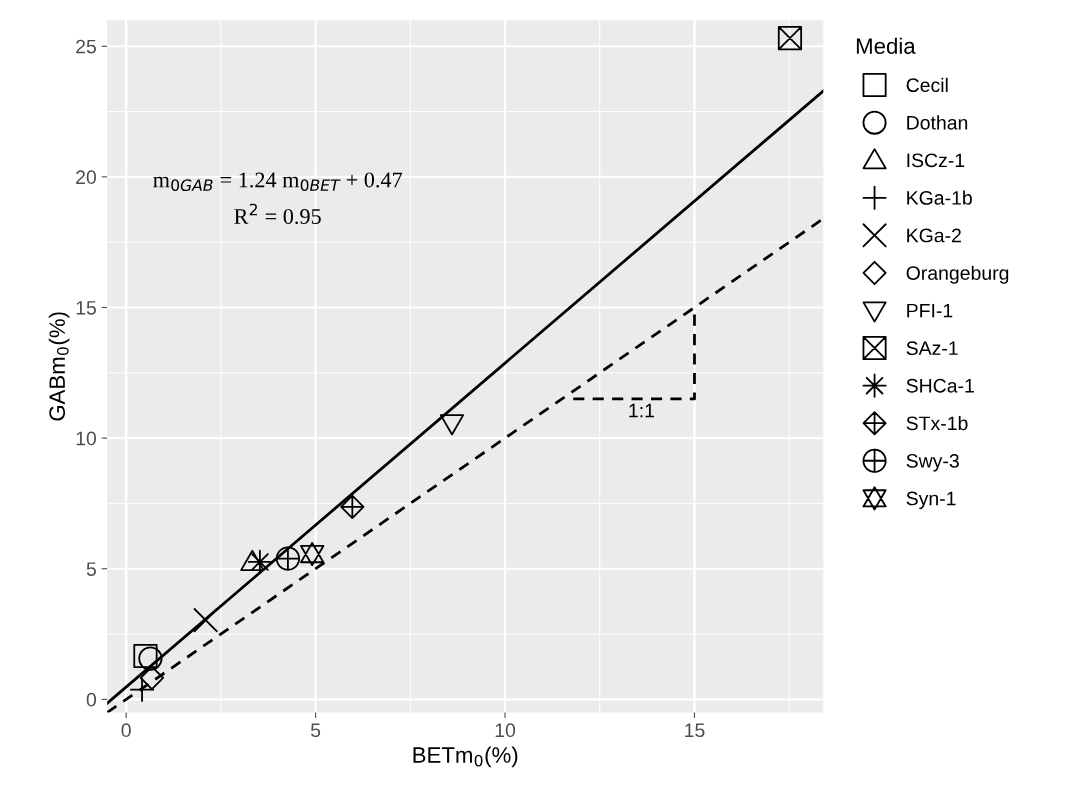 This screenshot has height=805, width=1072. I want to click on annotation: 1:1, so click(641, 410).